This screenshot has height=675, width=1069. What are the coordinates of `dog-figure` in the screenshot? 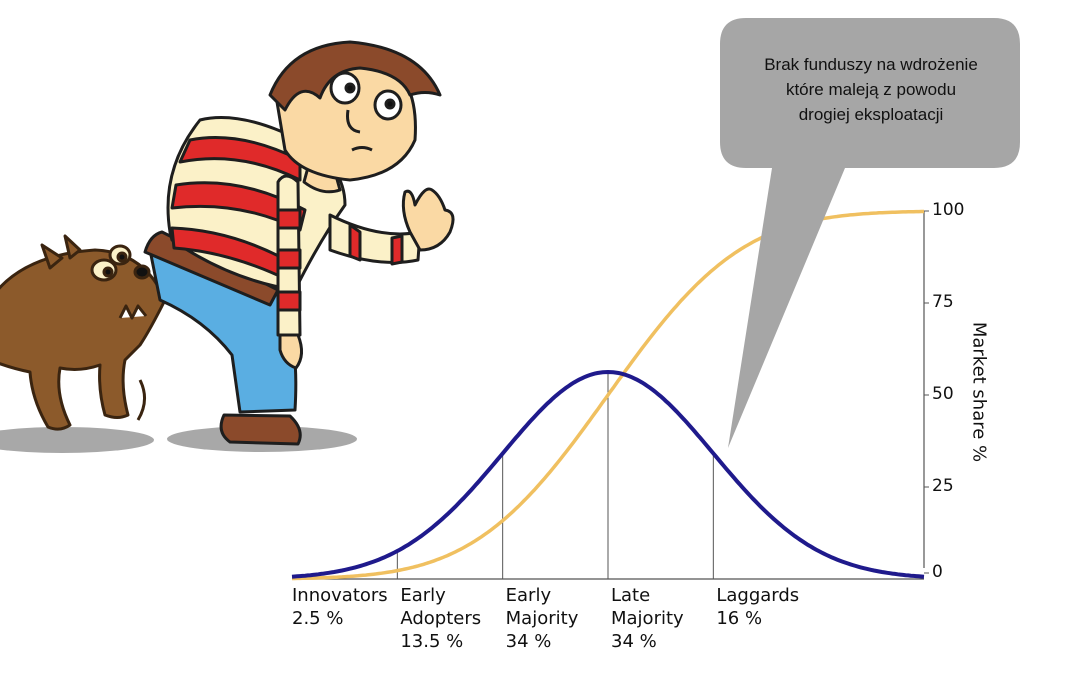 It's located at (83, 332).